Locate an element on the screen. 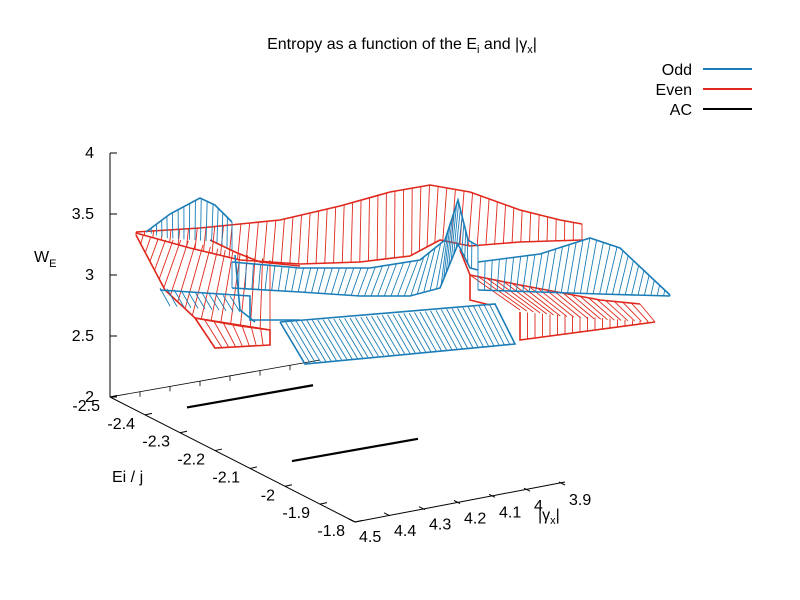 The width and height of the screenshot is (800, 600). even-step-line is located at coordinates (475, 277).